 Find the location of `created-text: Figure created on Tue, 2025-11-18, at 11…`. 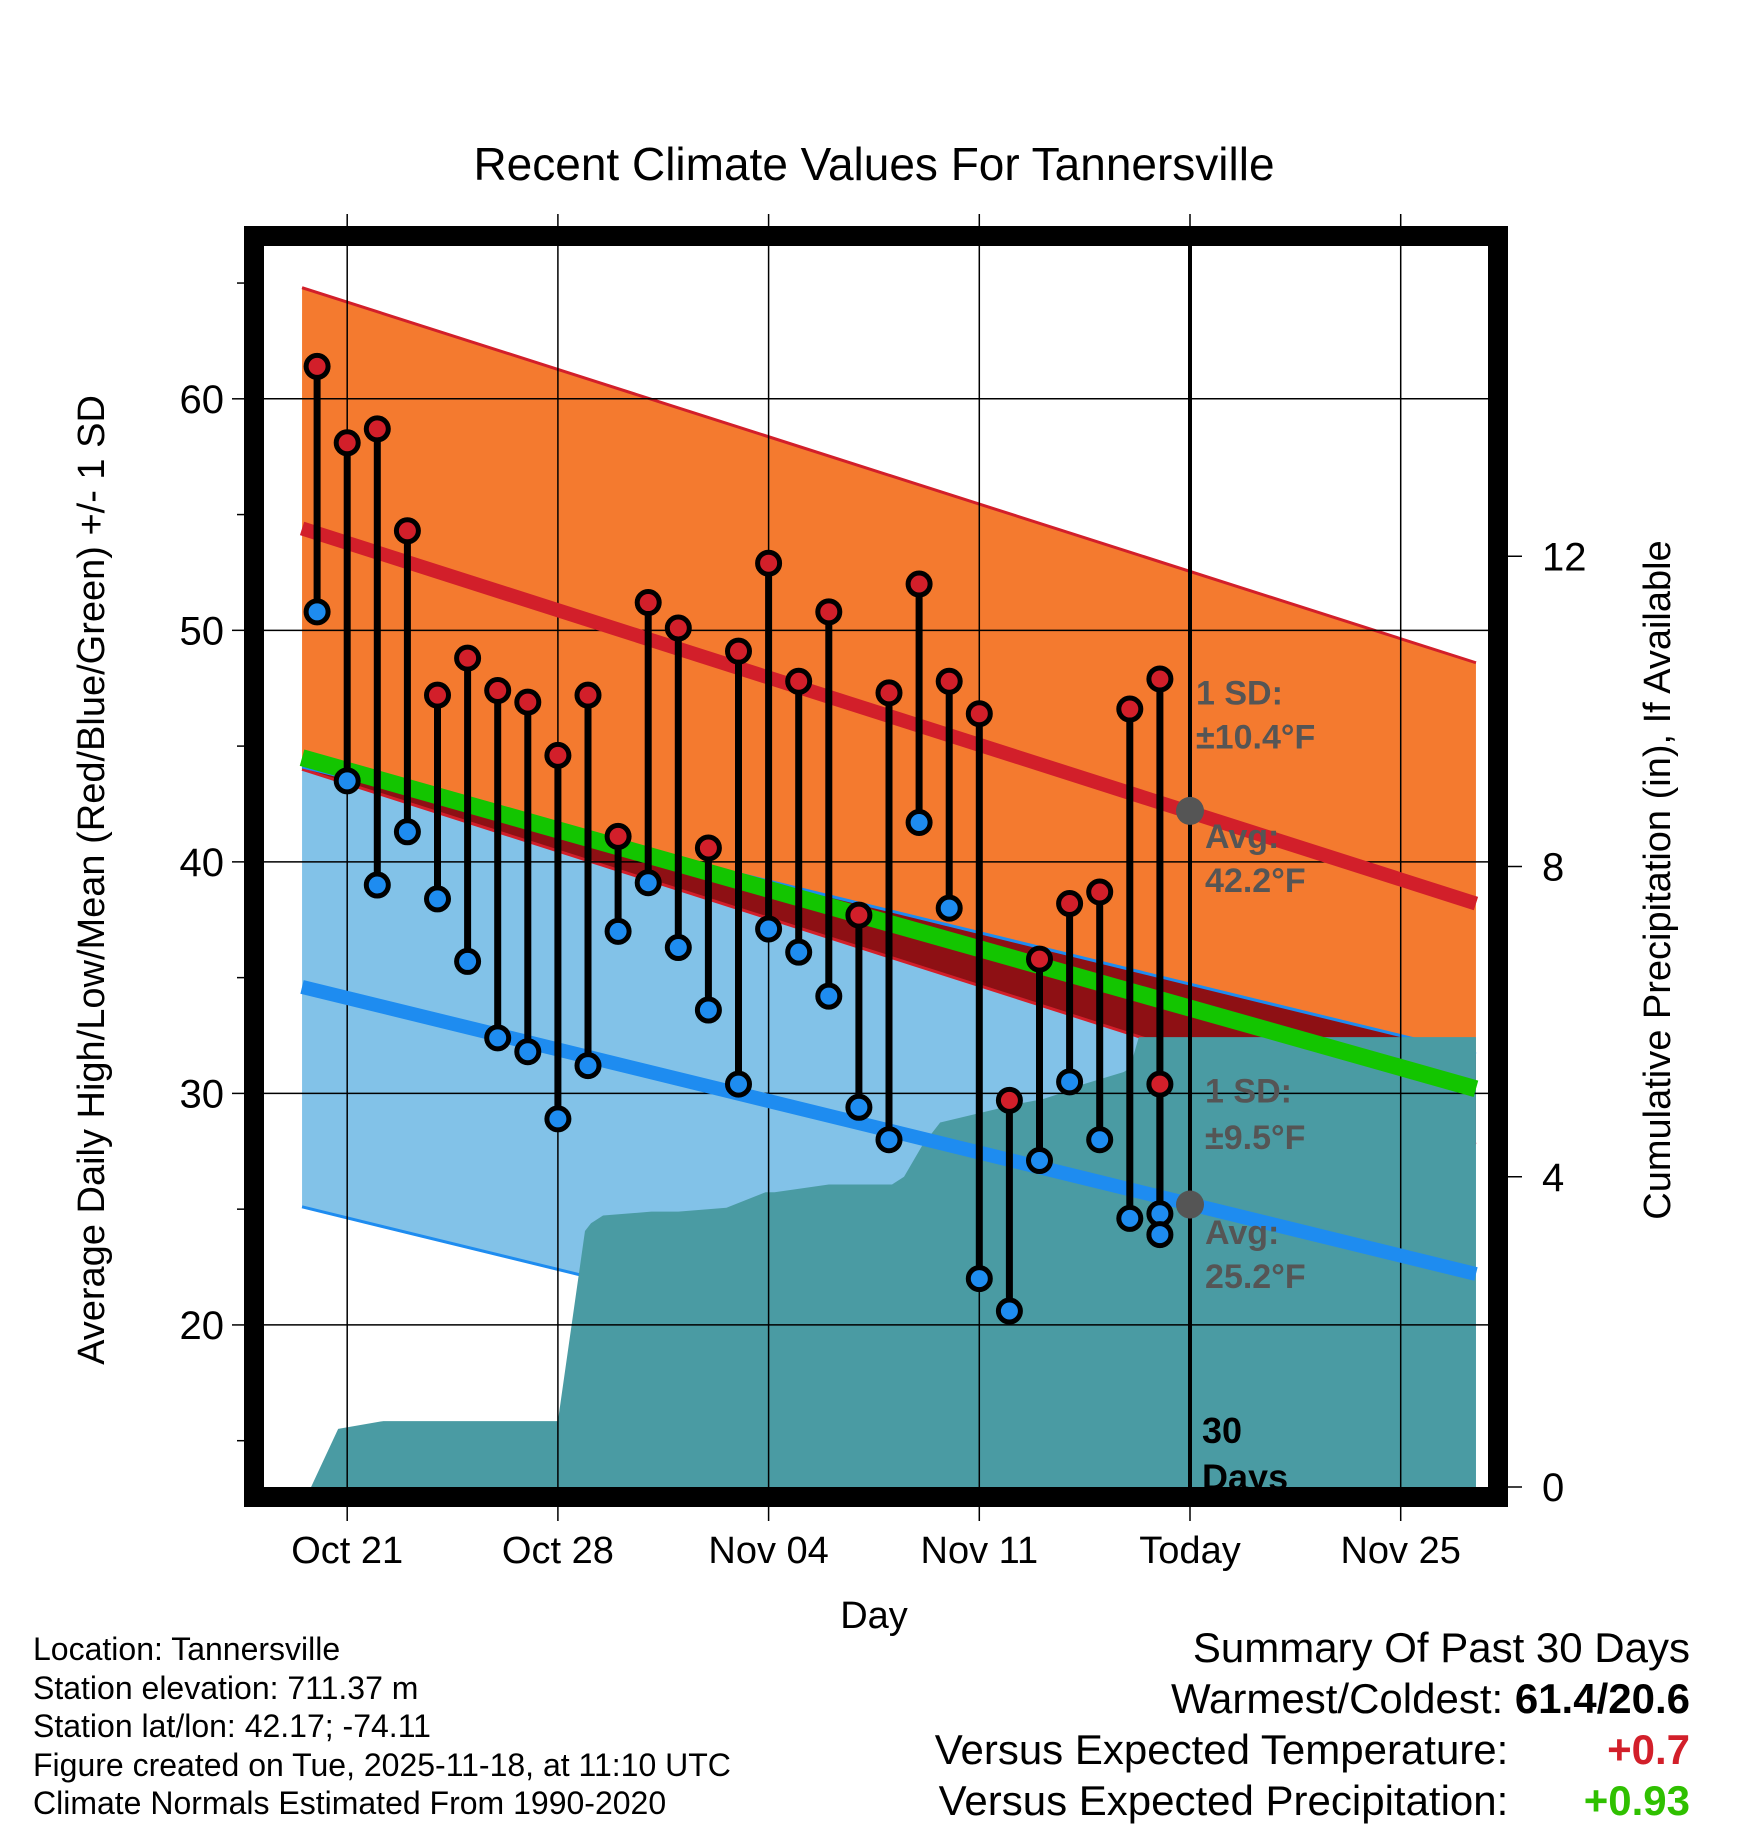

created-text: Figure created on Tue, 2025-11-18, at 11… is located at coordinates (382, 1764).